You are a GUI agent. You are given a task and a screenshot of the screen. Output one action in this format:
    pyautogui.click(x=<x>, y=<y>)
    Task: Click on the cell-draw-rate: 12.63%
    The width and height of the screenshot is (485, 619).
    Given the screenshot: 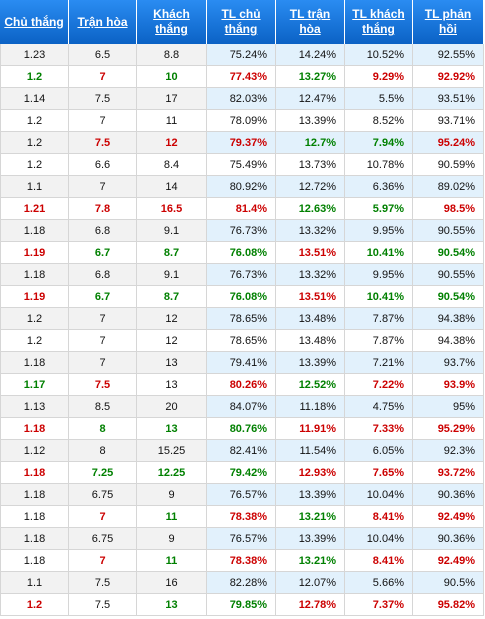 What is the action you would take?
    pyautogui.click(x=310, y=209)
    